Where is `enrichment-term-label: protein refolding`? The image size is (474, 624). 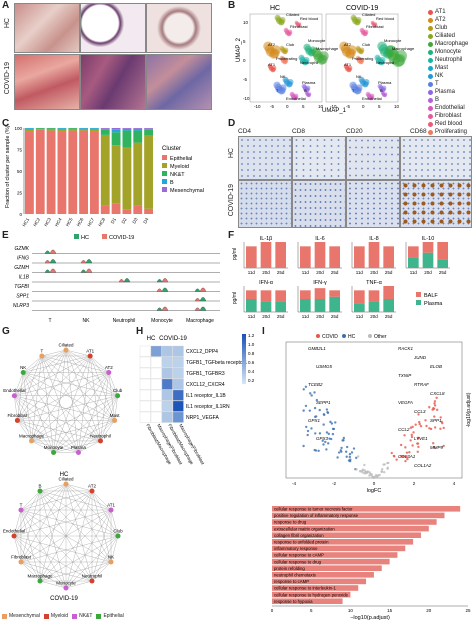 enrichment-term-label: protein refolding is located at coordinates (289, 568).